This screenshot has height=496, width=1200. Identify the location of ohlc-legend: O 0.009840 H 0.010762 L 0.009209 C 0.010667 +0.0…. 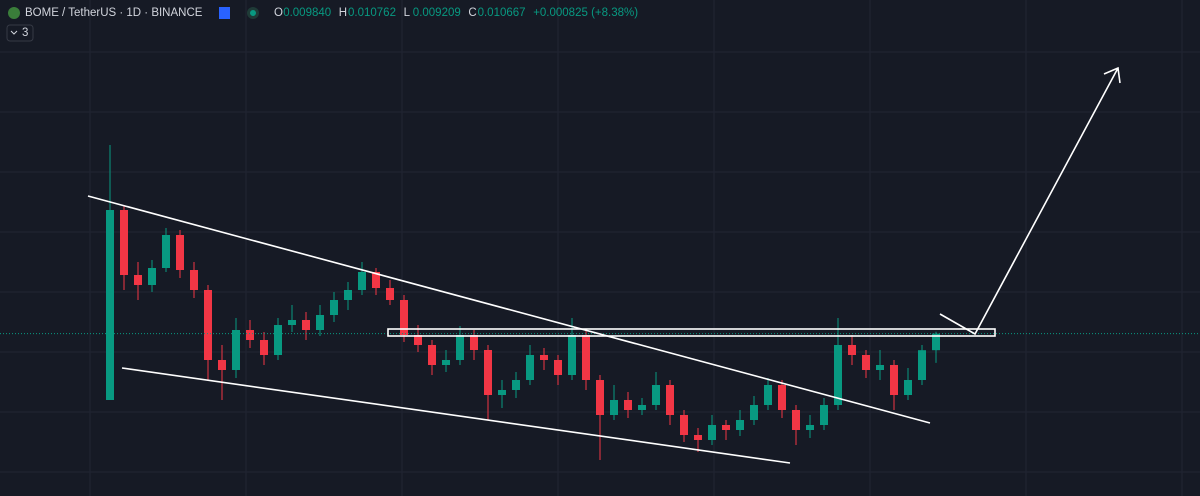
(456, 13).